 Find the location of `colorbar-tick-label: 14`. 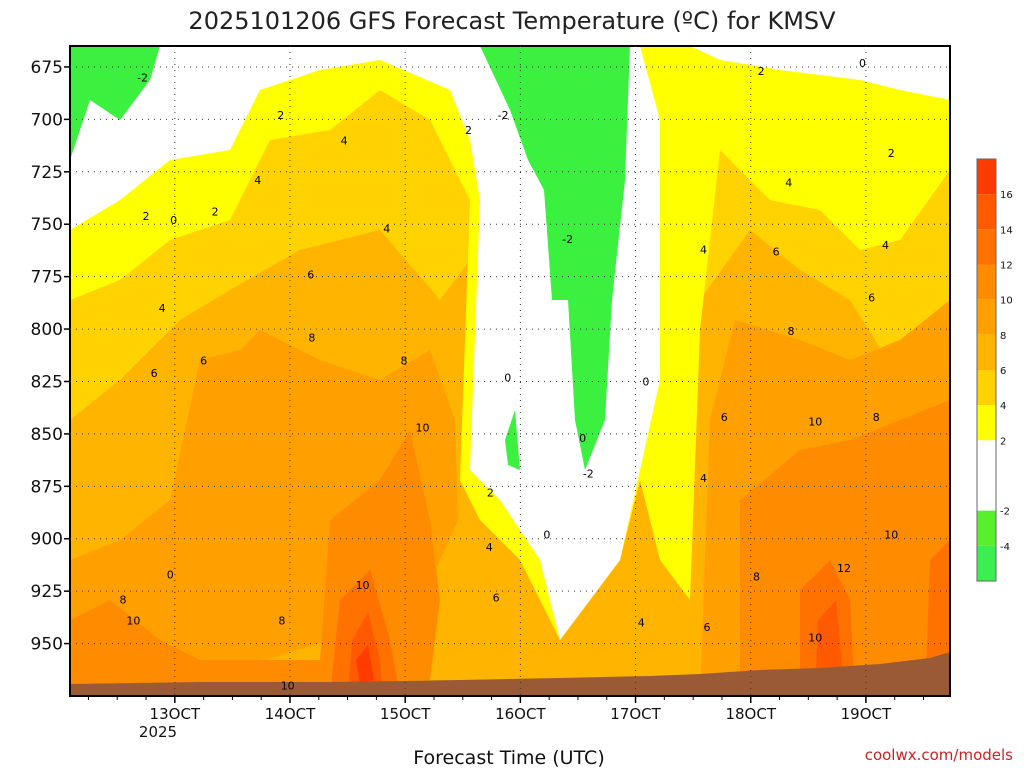

colorbar-tick-label: 14 is located at coordinates (1006, 230).